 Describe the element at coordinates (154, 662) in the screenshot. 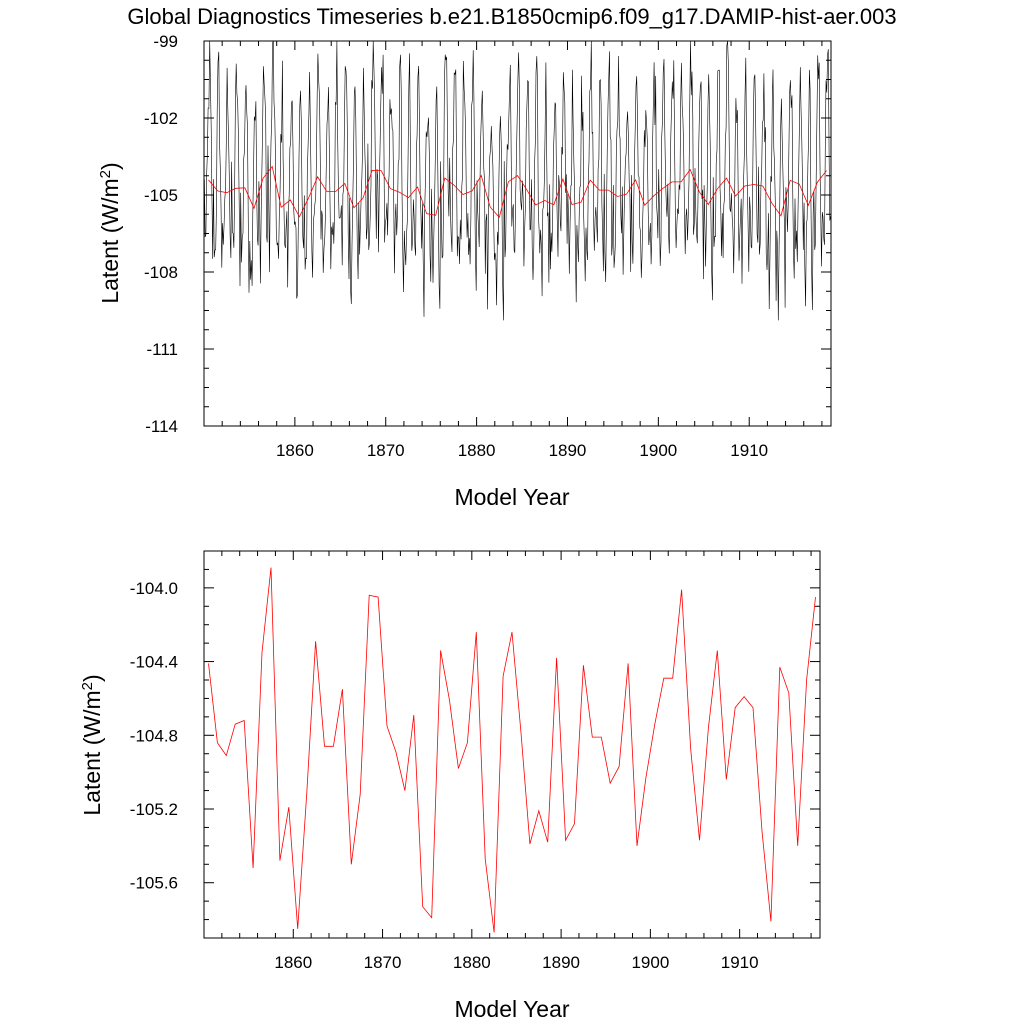

I see `y-tick-label: -104.4` at that location.